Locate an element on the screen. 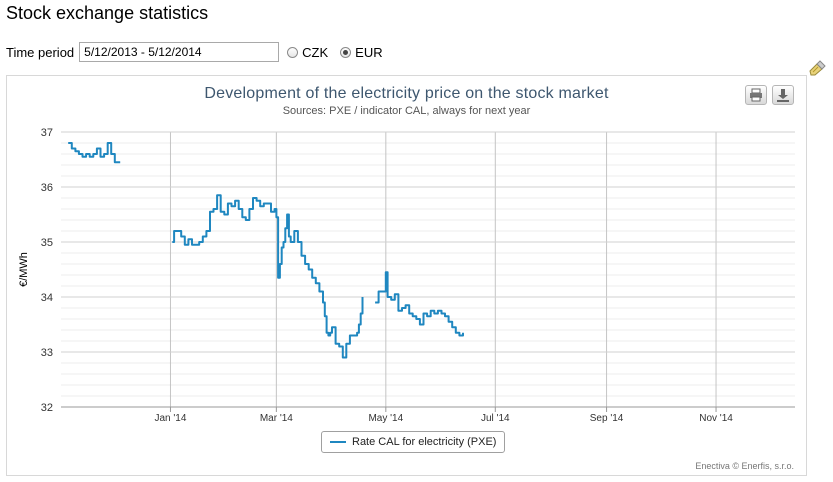  y-axis-label: €/MWh is located at coordinates (24, 269).